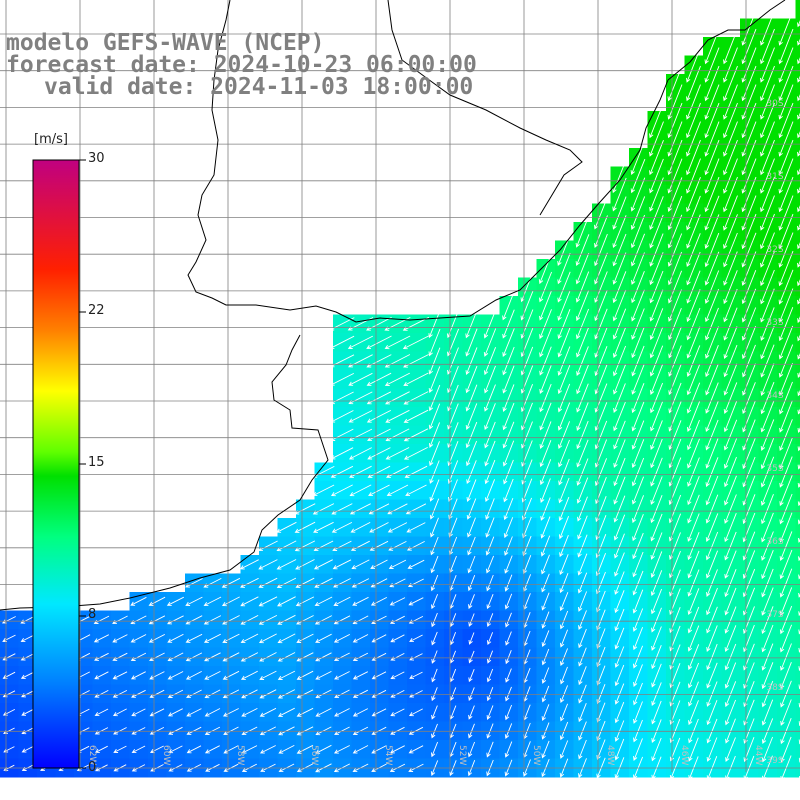  I want to click on colorbar-tick-label: 30, so click(96, 158).